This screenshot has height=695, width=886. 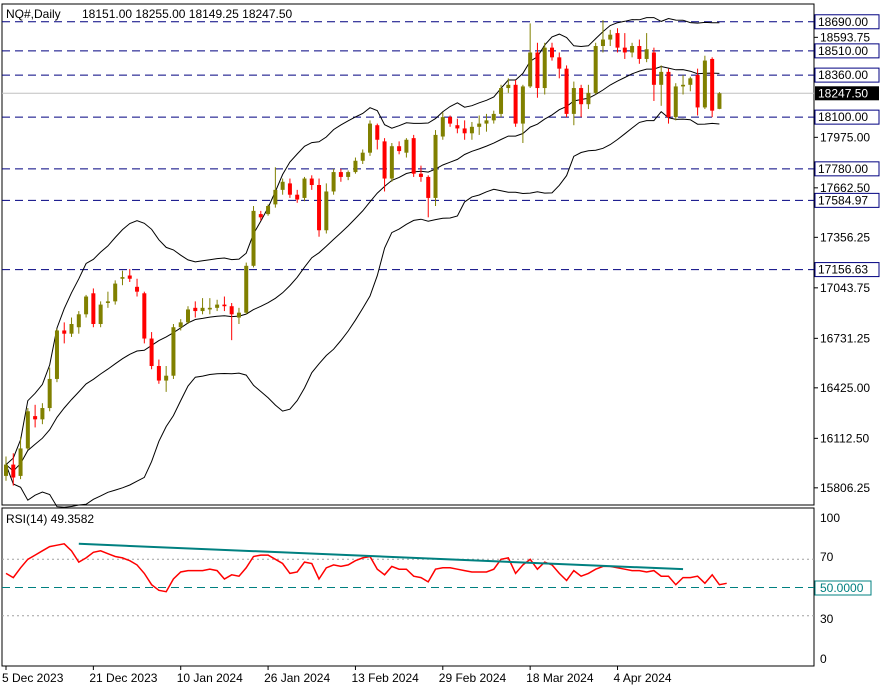 What do you see at coordinates (381, 556) in the screenshot?
I see `rsi-trendline` at bounding box center [381, 556].